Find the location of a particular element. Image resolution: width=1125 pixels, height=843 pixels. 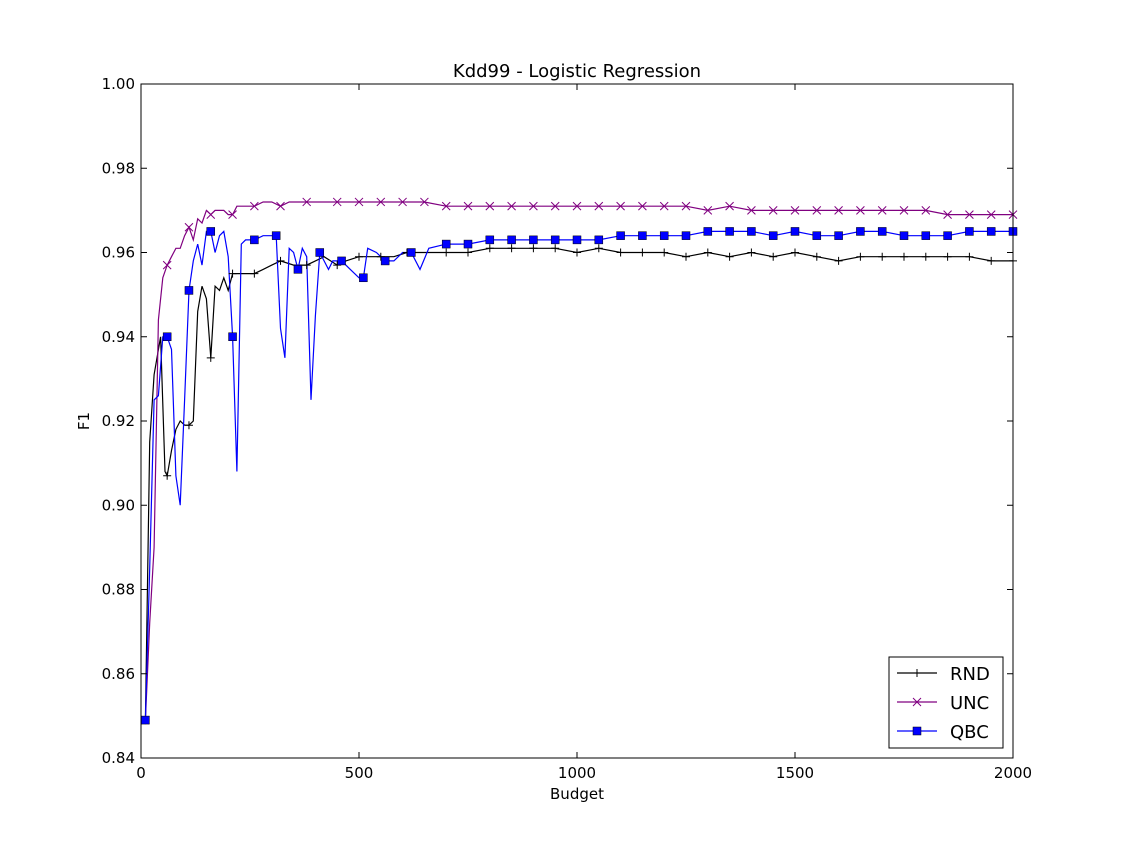

legend: RND UNC QBC is located at coordinates (946, 702).